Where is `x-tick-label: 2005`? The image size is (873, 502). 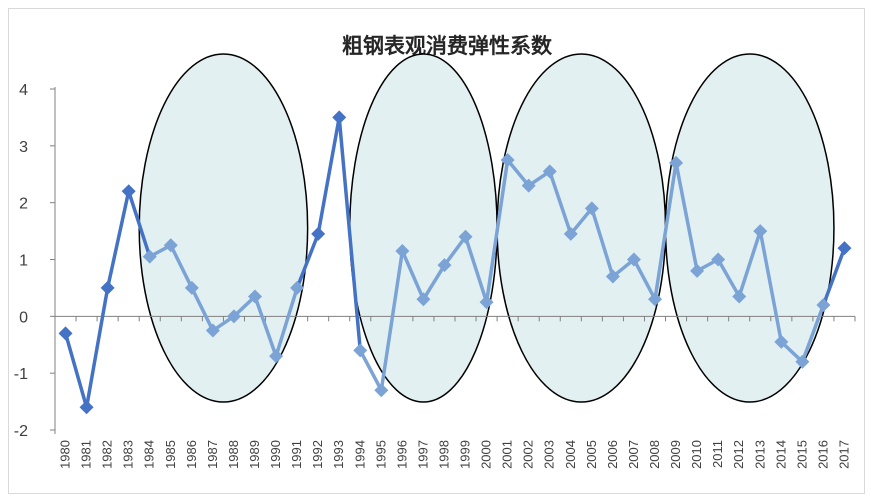
x-tick-label: 2005 is located at coordinates (591, 454).